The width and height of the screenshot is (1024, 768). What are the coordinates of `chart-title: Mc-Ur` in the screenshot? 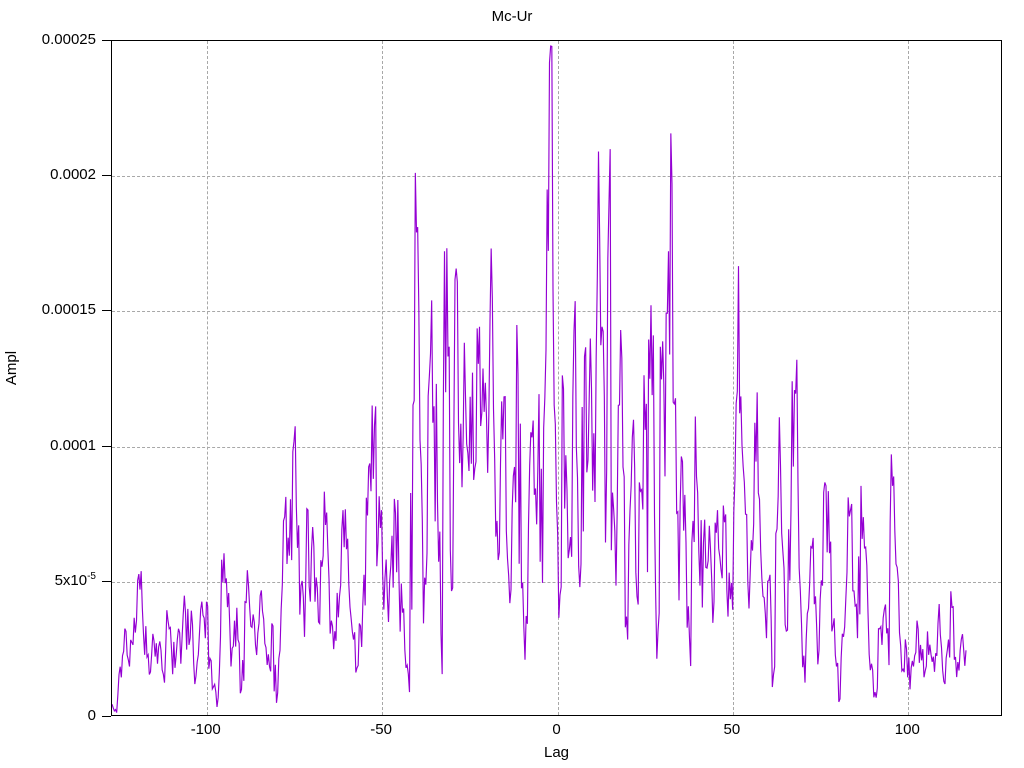 It's located at (512, 16).